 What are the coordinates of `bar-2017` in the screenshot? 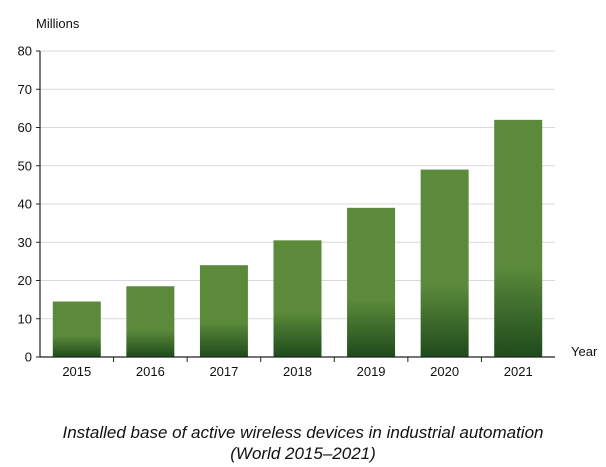 It's located at (223, 311).